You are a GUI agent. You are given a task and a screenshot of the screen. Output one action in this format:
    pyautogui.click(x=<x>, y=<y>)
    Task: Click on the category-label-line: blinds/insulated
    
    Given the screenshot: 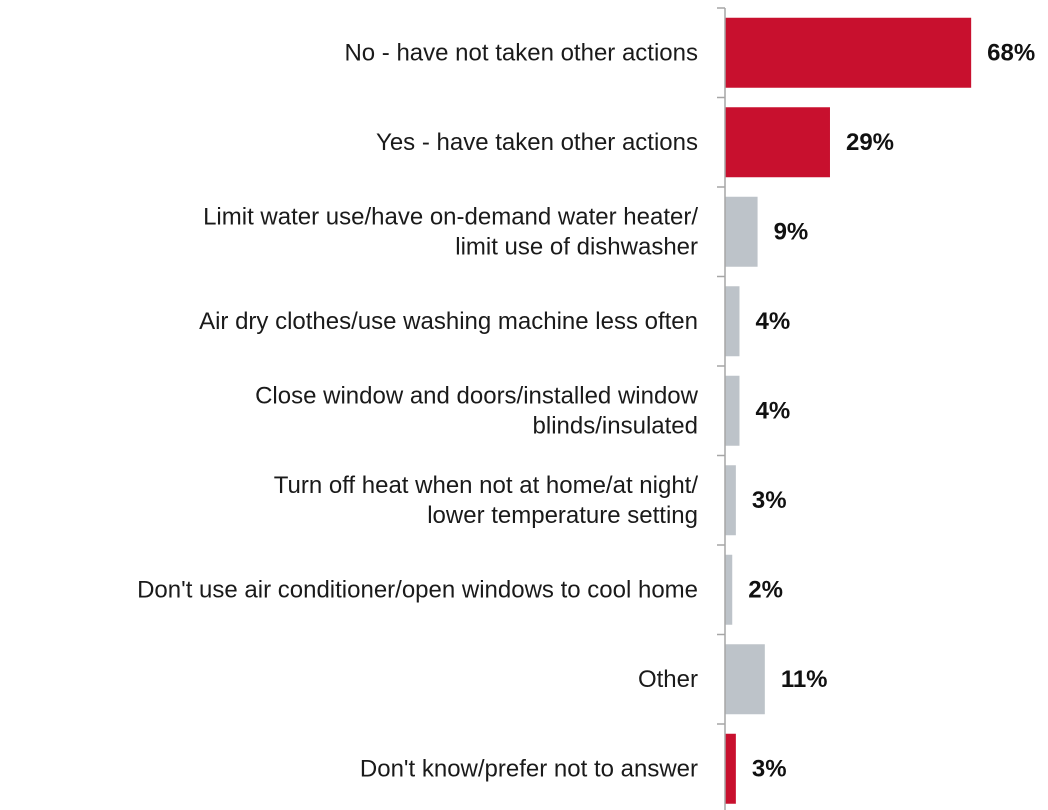 What is the action you would take?
    pyautogui.click(x=615, y=425)
    